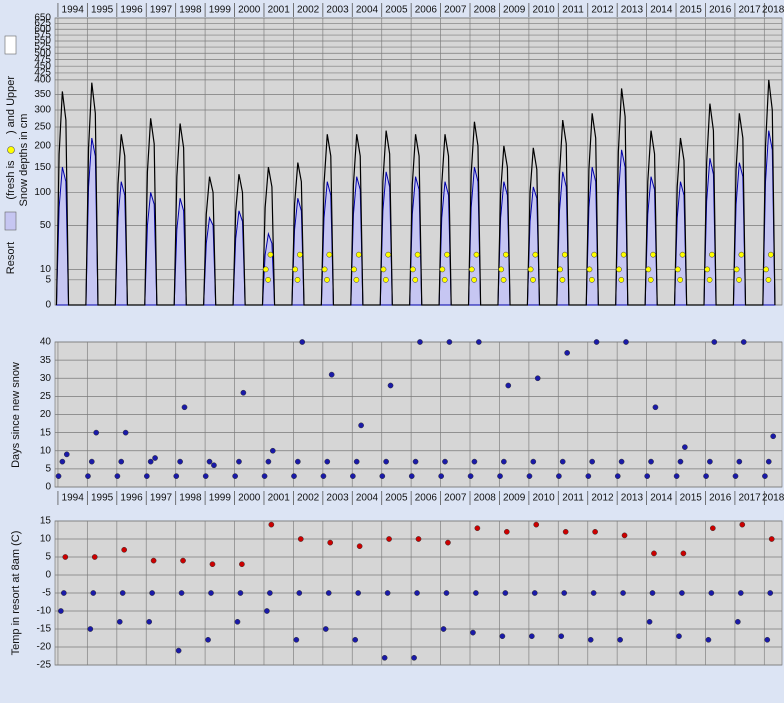 The width and height of the screenshot is (784, 703). I want to click on resort-icon, so click(10, 221).